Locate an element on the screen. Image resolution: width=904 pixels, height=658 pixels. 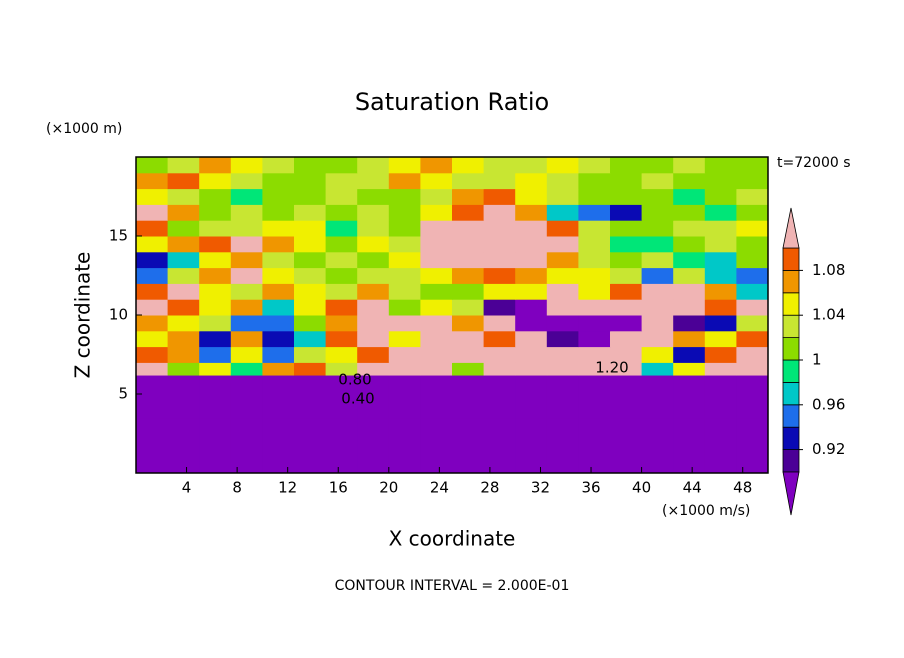
contour-label: 0.40 is located at coordinates (357, 399).